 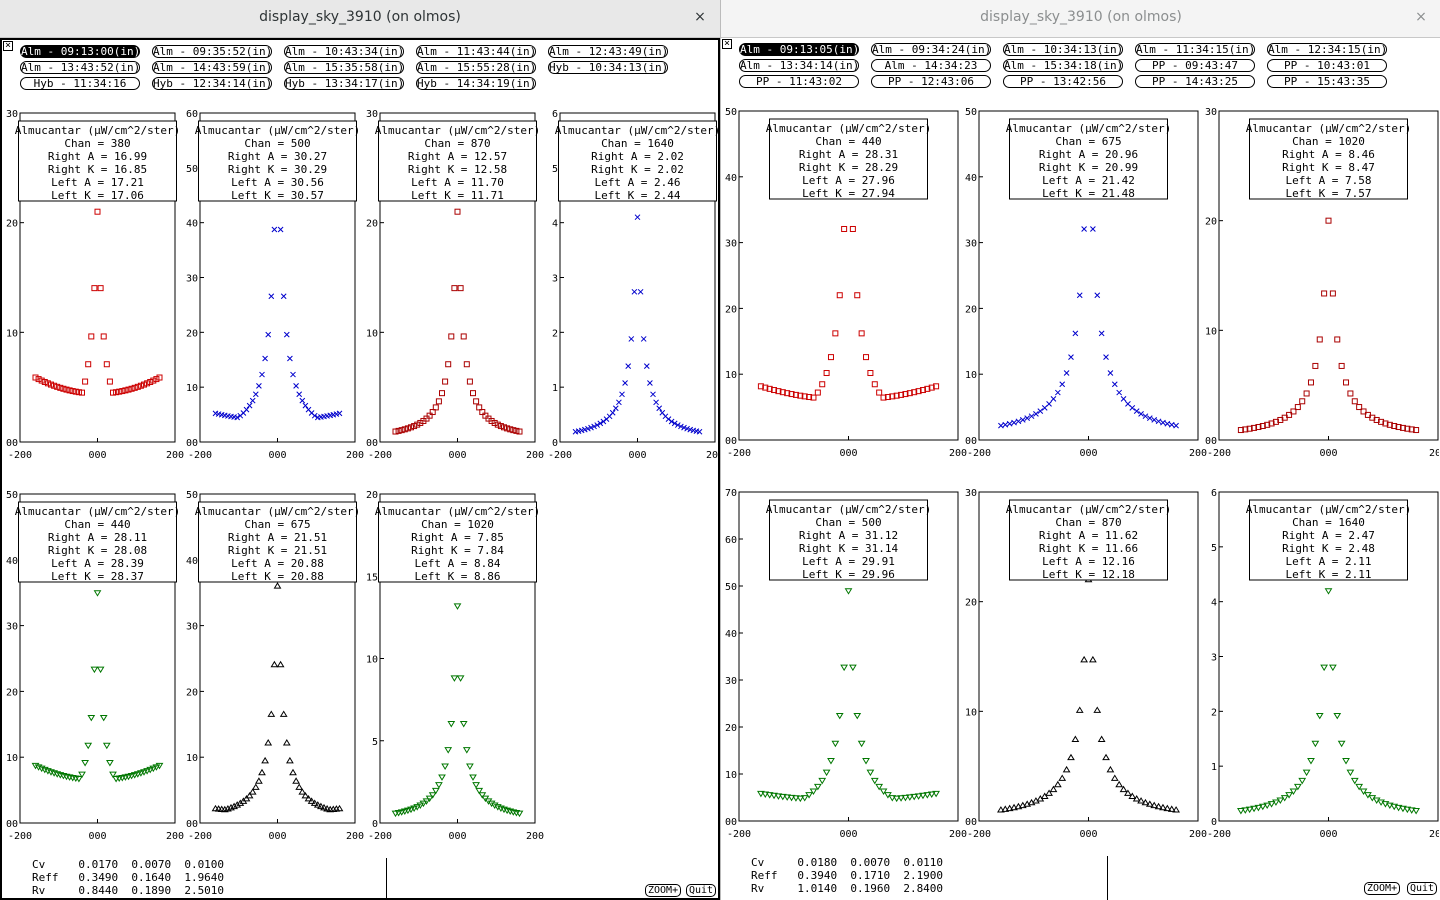 I want to click on scan-button: Hyb - 14:34:19(in), so click(x=476, y=83).